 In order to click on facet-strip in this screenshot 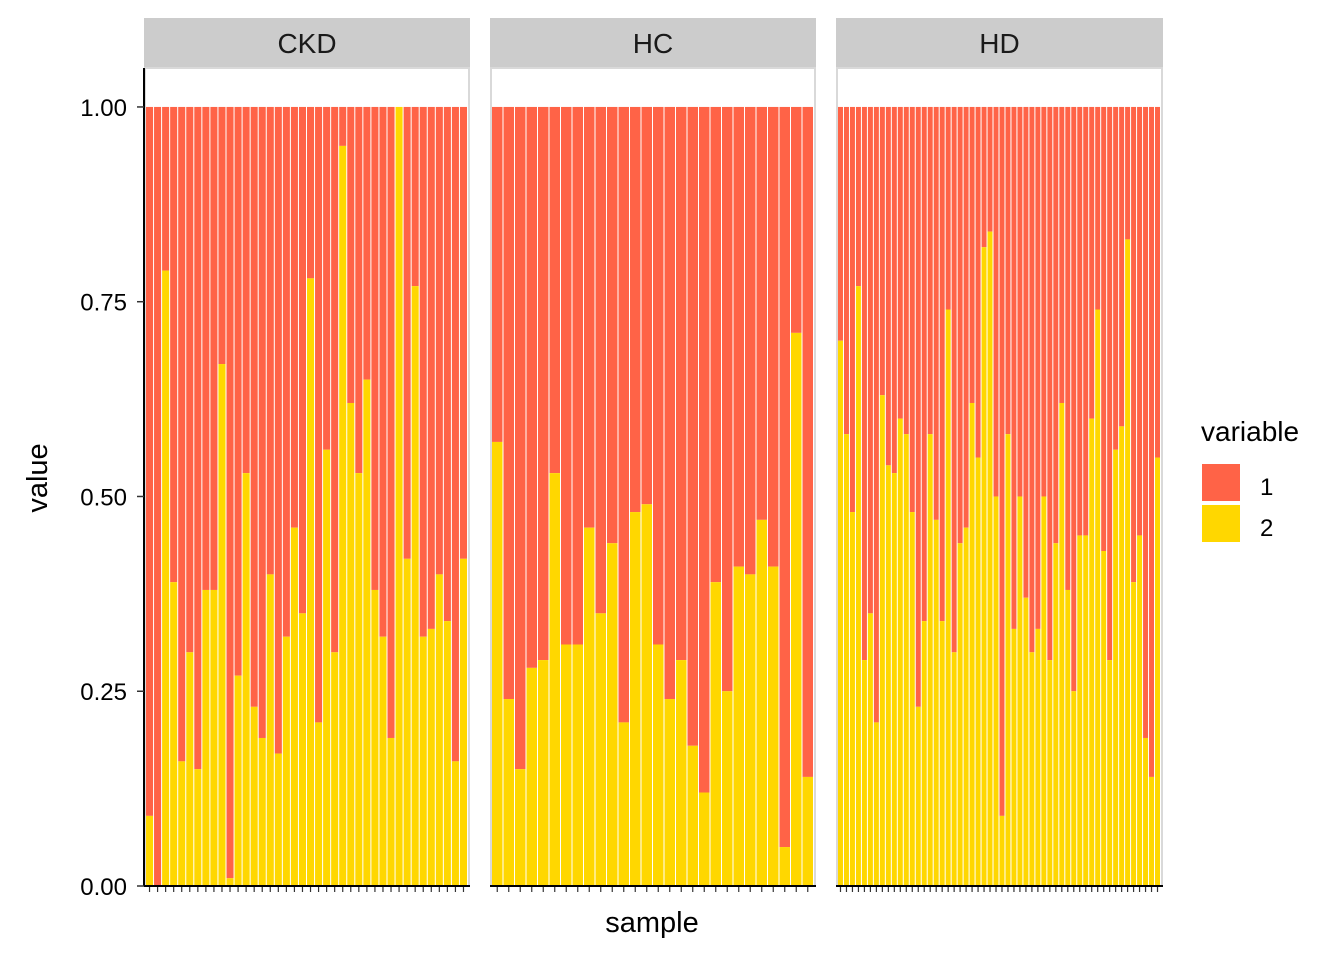, I will do `click(307, 43)`.